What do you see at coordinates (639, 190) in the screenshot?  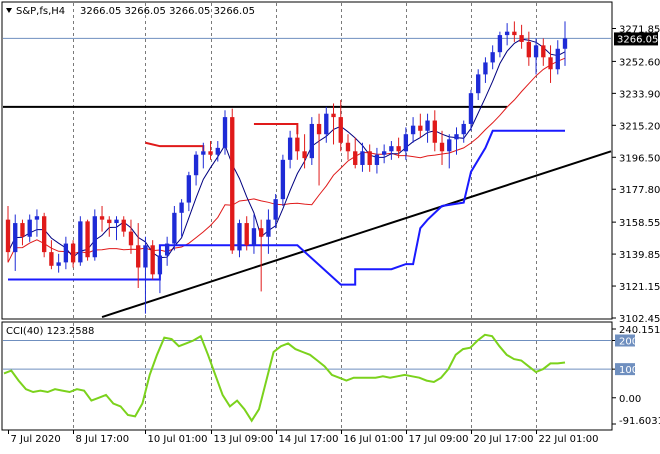 I see `y-tick-label: 3177.80` at bounding box center [639, 190].